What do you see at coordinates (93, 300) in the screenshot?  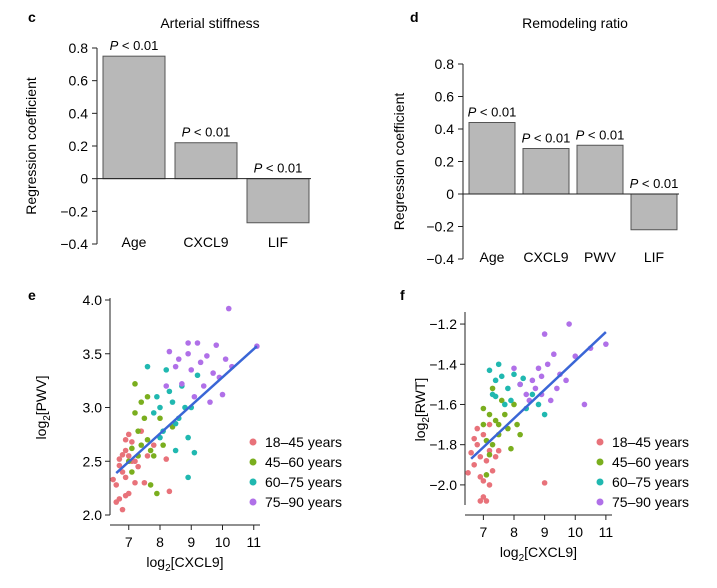 I see `y-tick-label: 4.0` at bounding box center [93, 300].